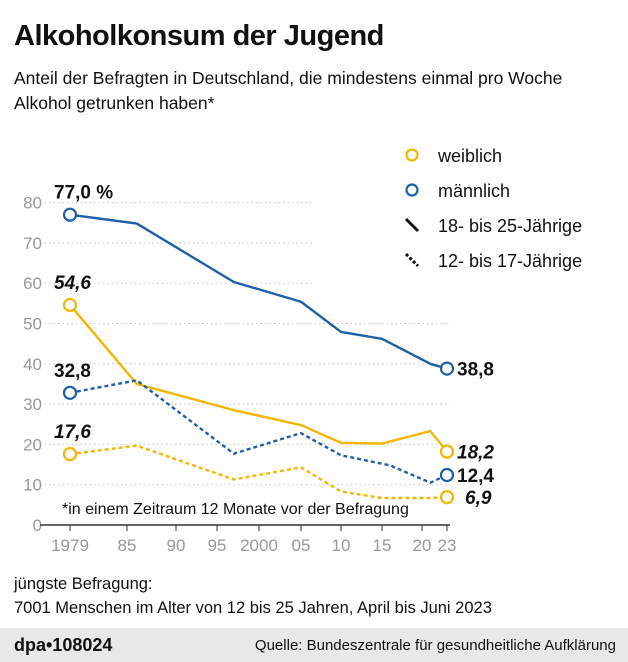 The width and height of the screenshot is (628, 662). What do you see at coordinates (32, 444) in the screenshot?
I see `y-tick-label: 20` at bounding box center [32, 444].